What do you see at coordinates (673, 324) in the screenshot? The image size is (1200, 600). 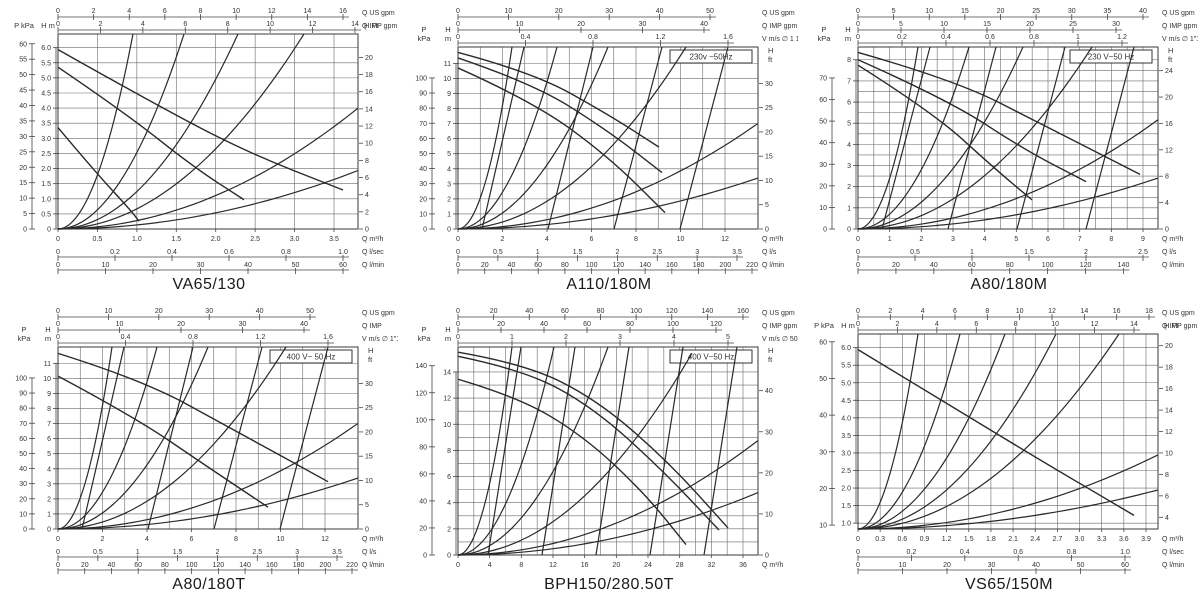 I see `svg-text: 100` at bounding box center [673, 324].